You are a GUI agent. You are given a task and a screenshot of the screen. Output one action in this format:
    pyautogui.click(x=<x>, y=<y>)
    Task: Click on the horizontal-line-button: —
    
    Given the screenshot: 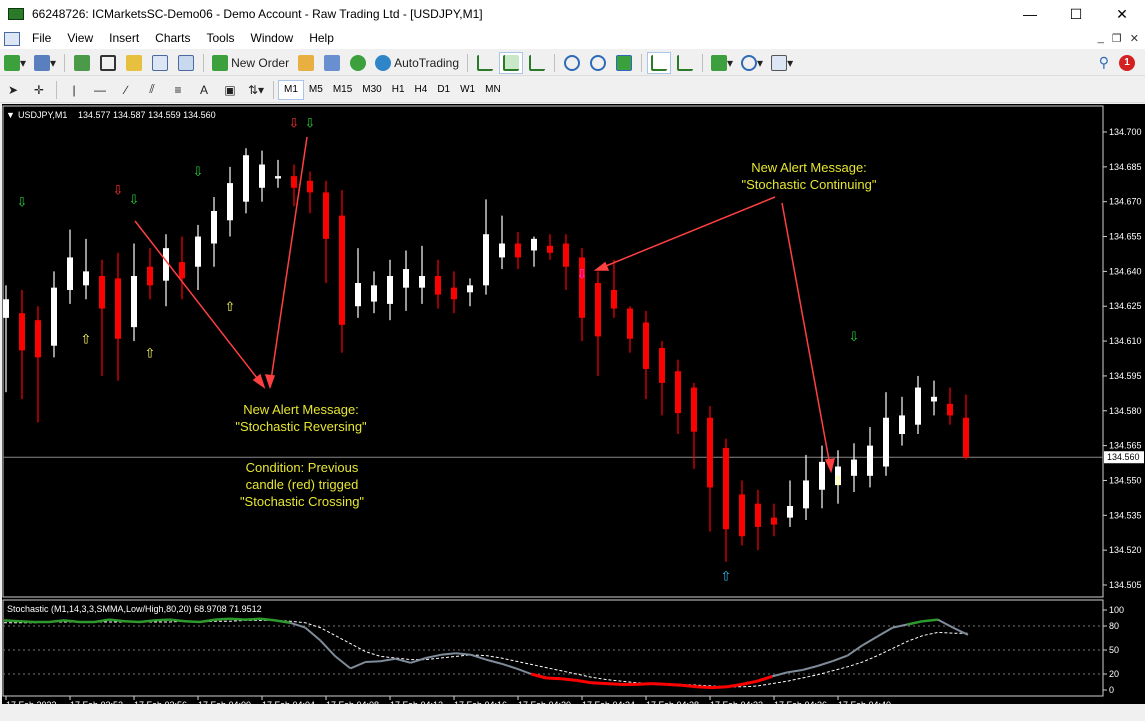 What is the action you would take?
    pyautogui.click(x=100, y=90)
    